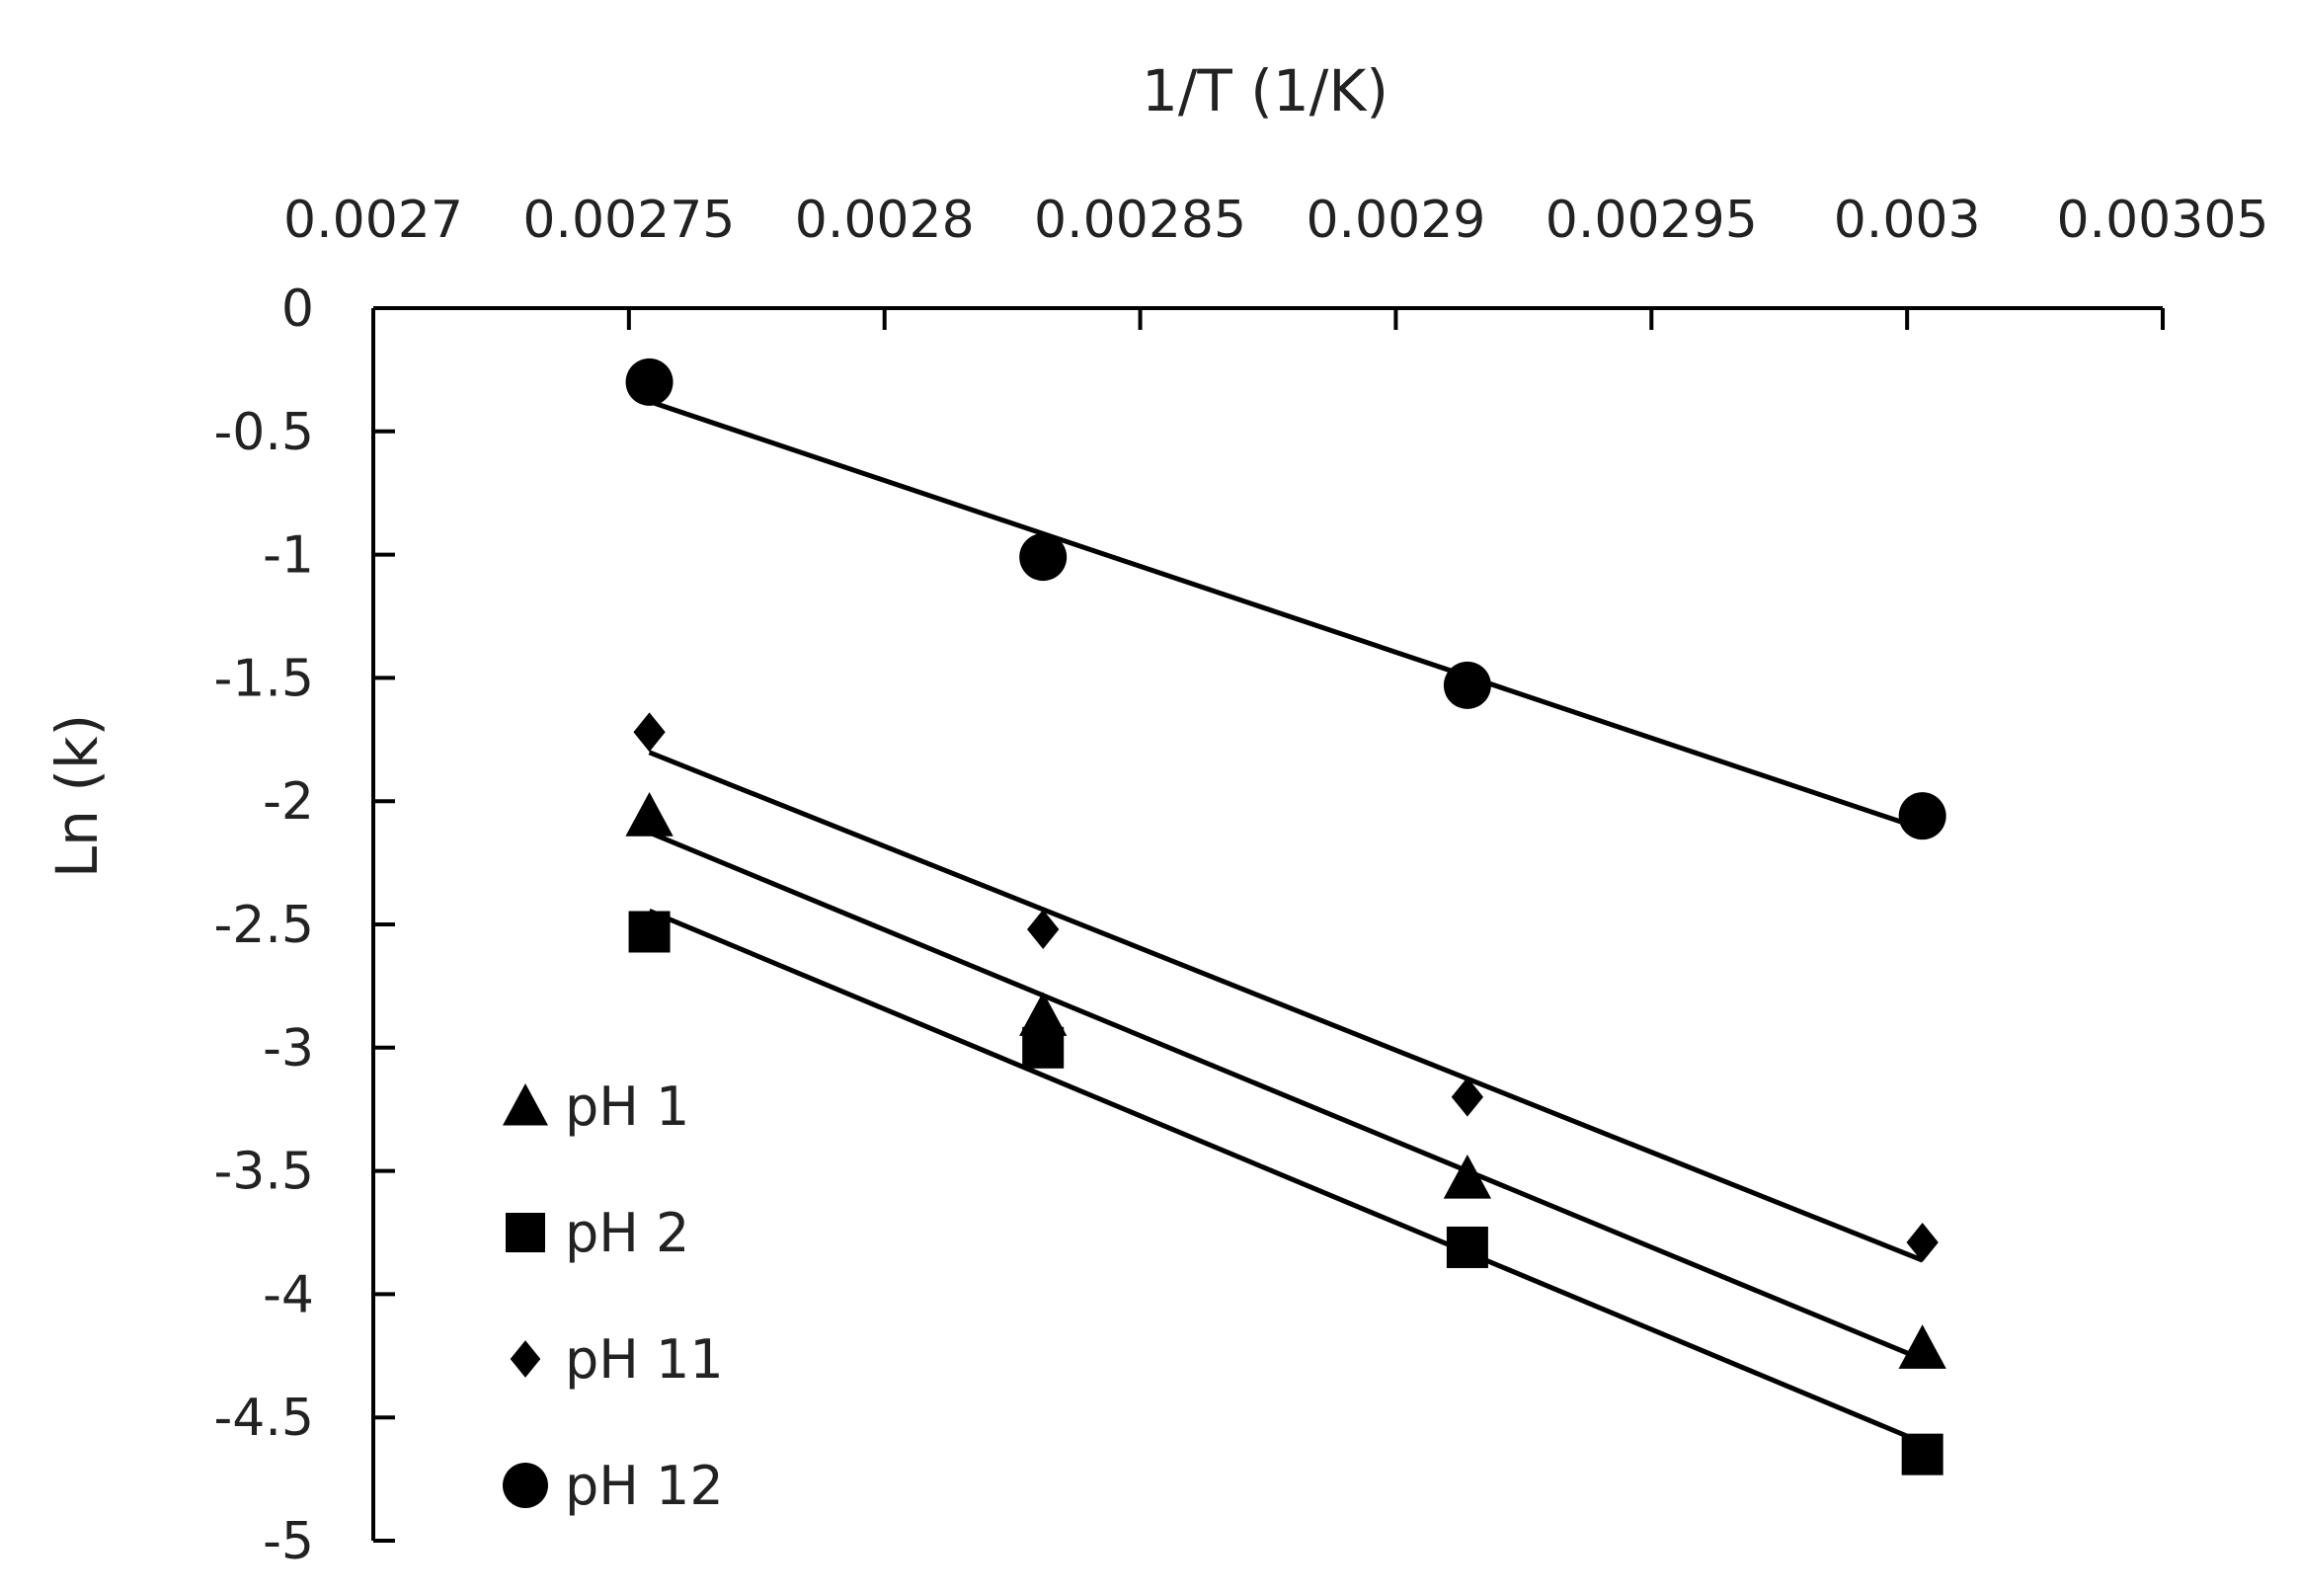 Image resolution: width=2299 pixels, height=1596 pixels. What do you see at coordinates (297, 309) in the screenshot?
I see `y-tick-label: 0` at bounding box center [297, 309].